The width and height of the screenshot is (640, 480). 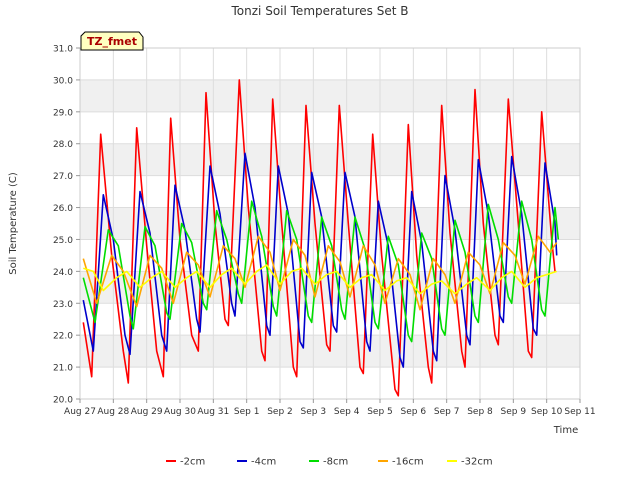 I want to click on x-tick-label: Aug 27, so click(x=80, y=412).